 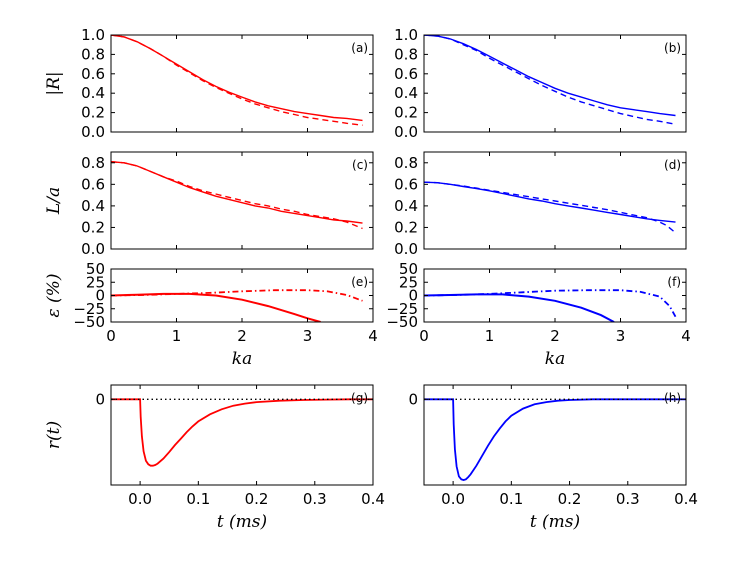 What do you see at coordinates (93, 227) in the screenshot?
I see `y-tick-label-c-1: 0.2` at bounding box center [93, 227].